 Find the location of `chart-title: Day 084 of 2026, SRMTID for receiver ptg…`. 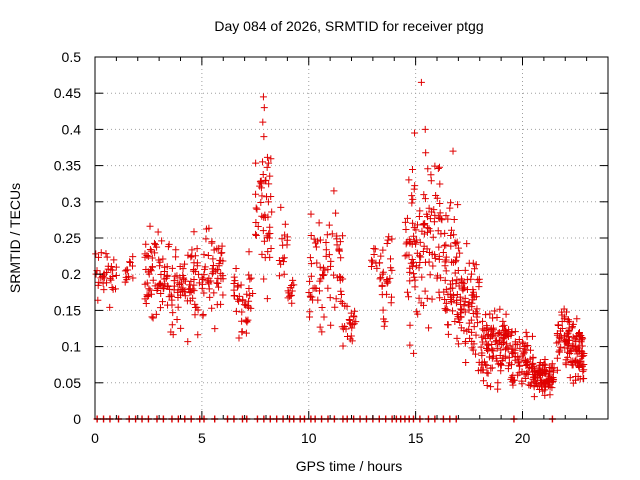

chart-title: Day 084 of 2026, SRMTID for receiver ptg… is located at coordinates (348, 26).